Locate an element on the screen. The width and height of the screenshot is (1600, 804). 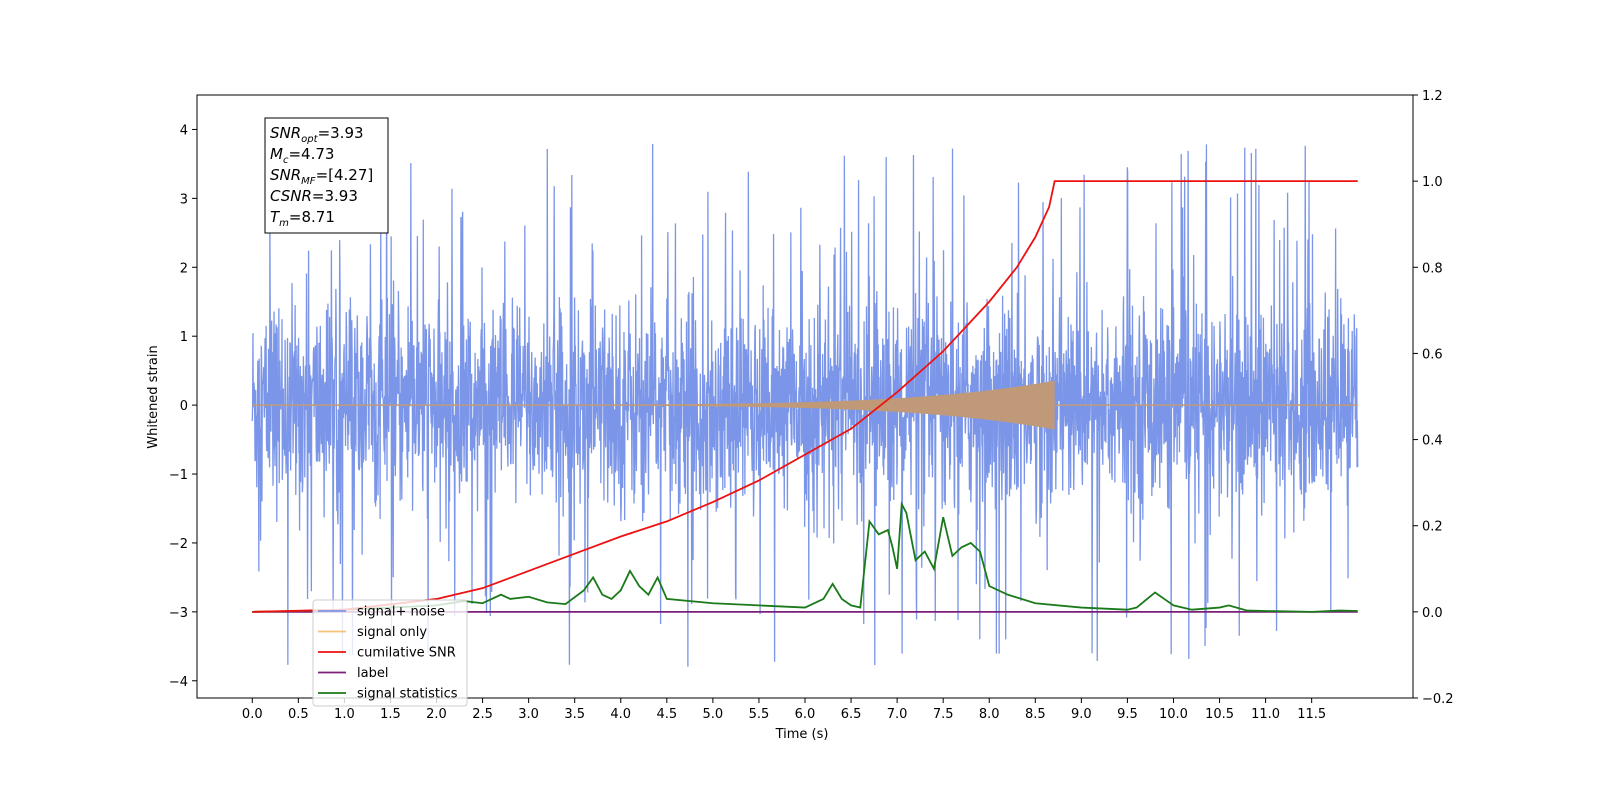
y2-tick-label: 0.8 is located at coordinates (1432, 268).